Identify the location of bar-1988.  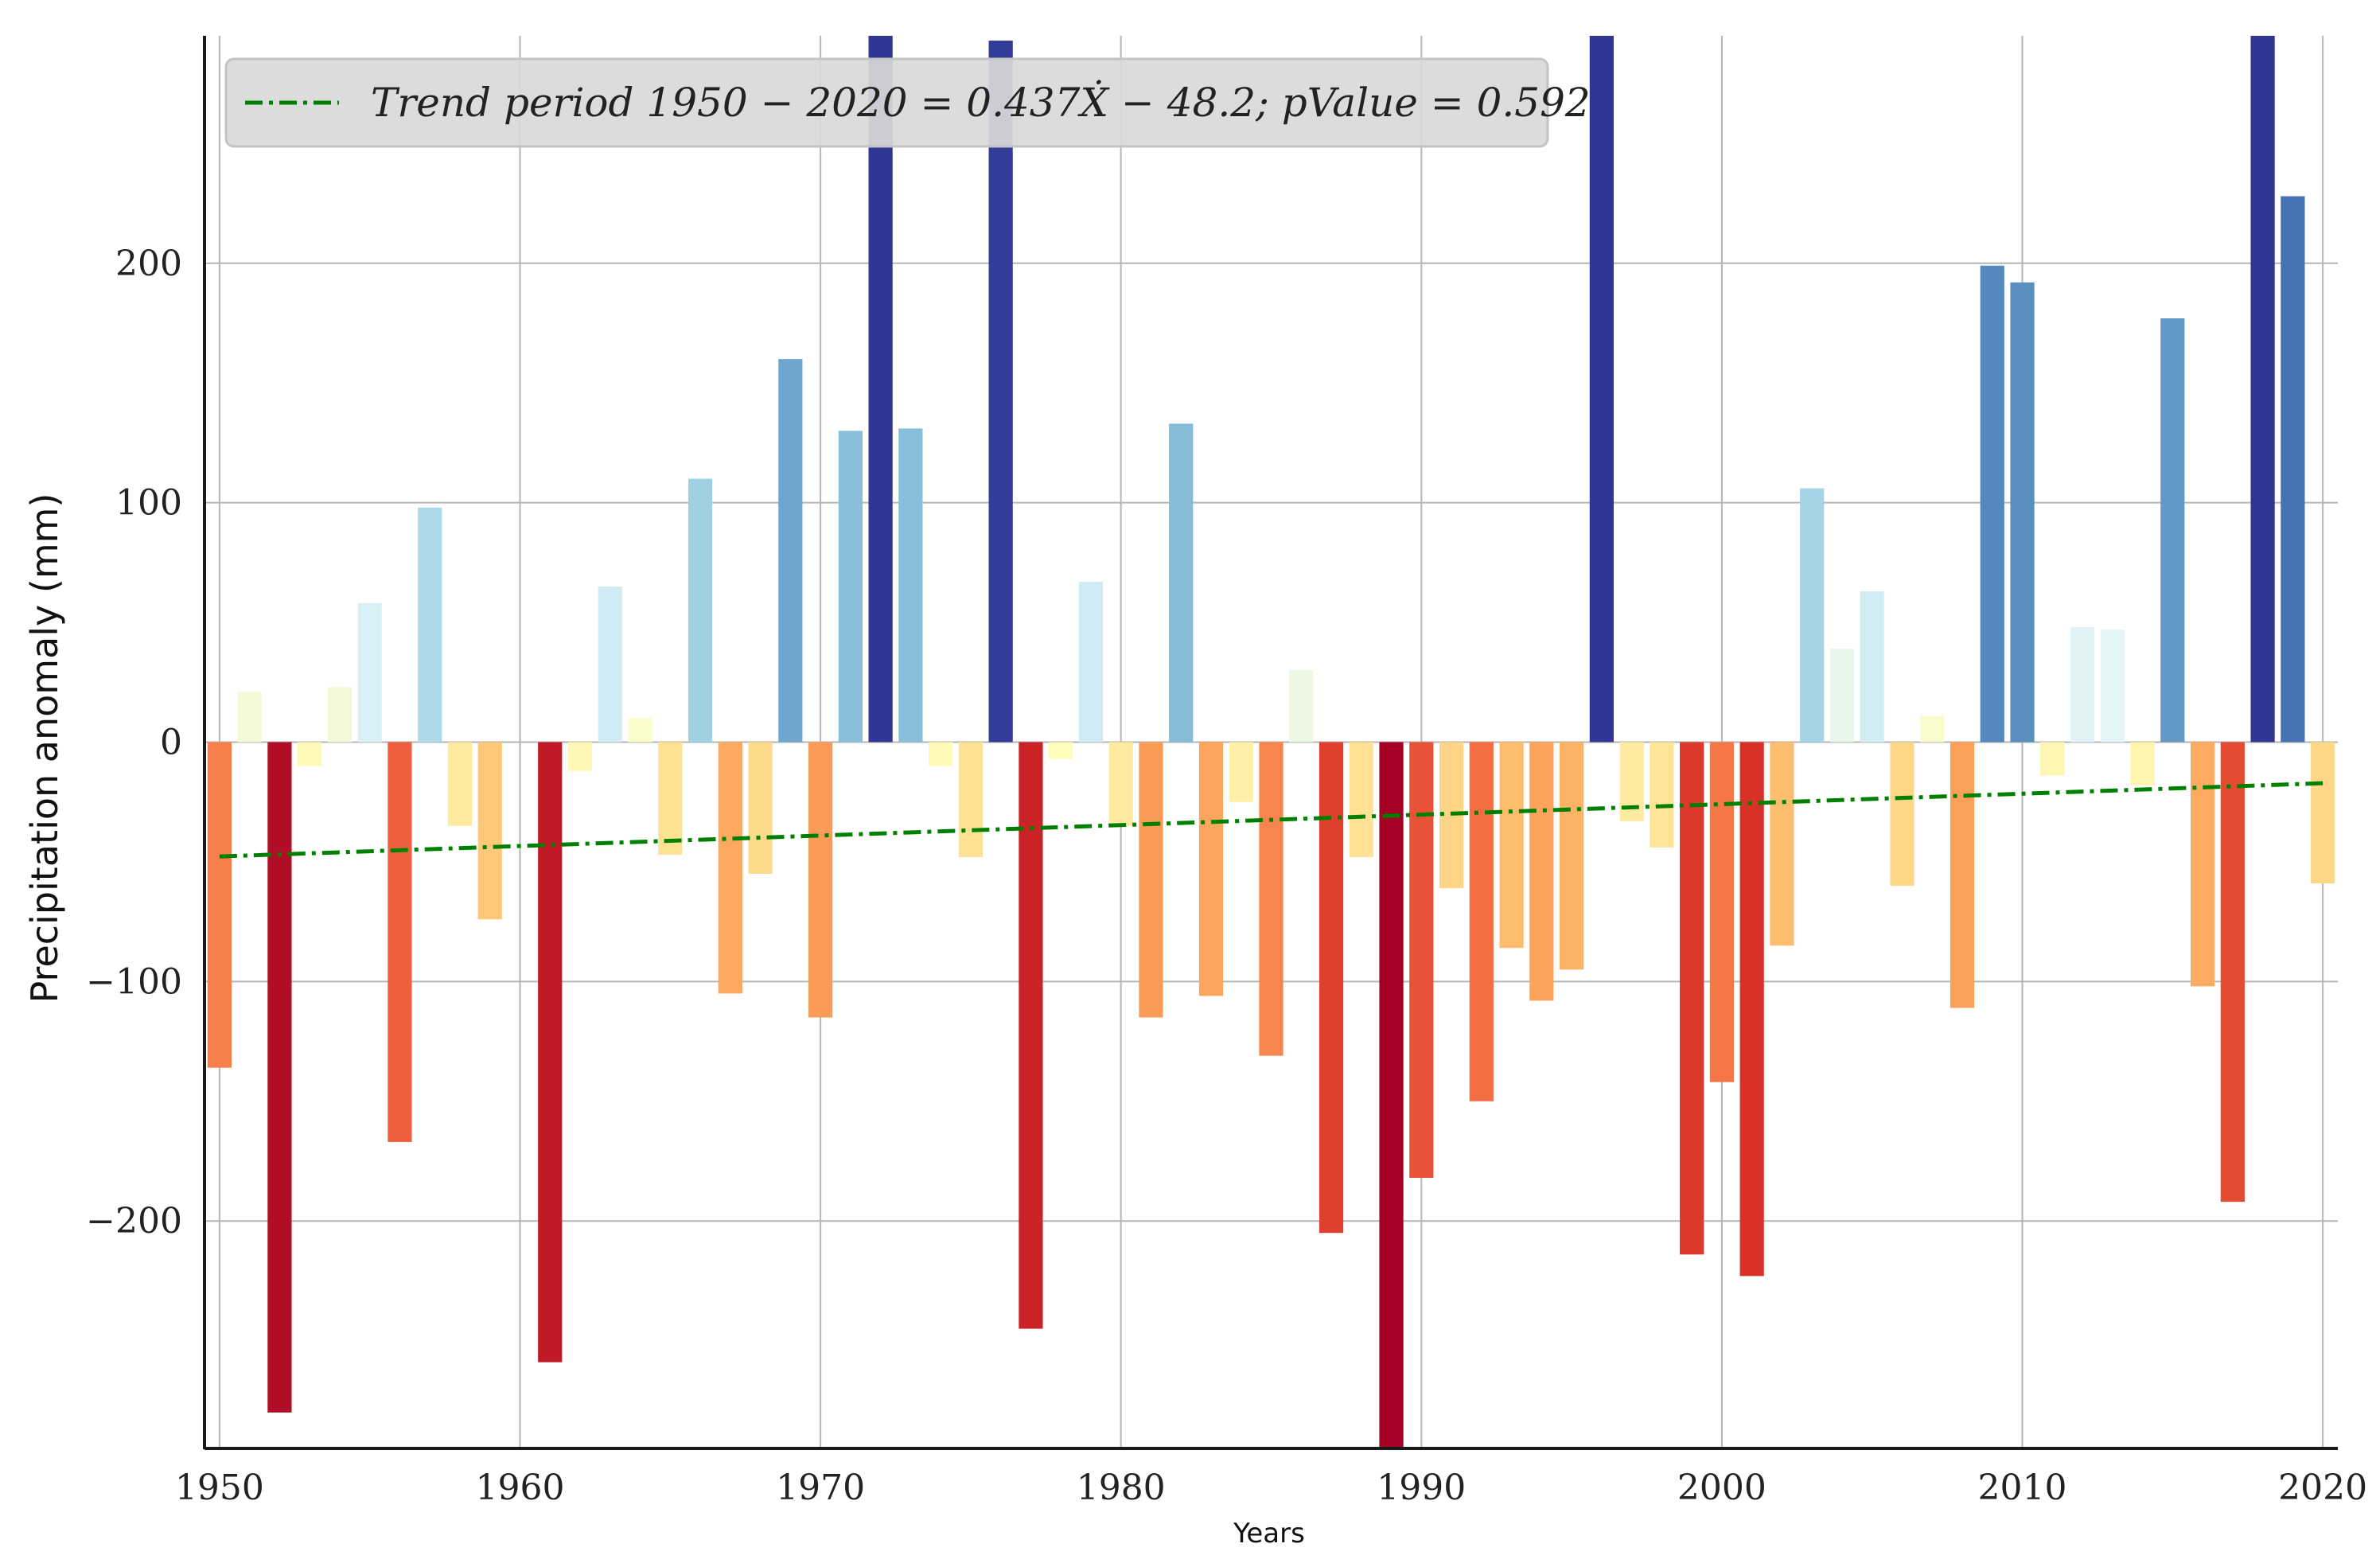
(1361, 799).